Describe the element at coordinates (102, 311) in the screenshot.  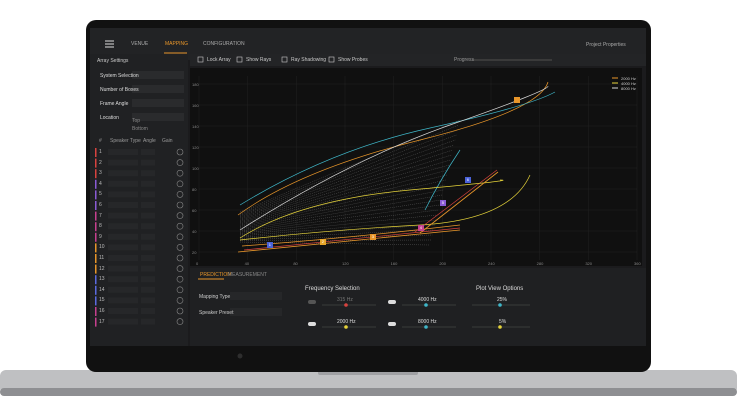
I see `row-number: 16` at that location.